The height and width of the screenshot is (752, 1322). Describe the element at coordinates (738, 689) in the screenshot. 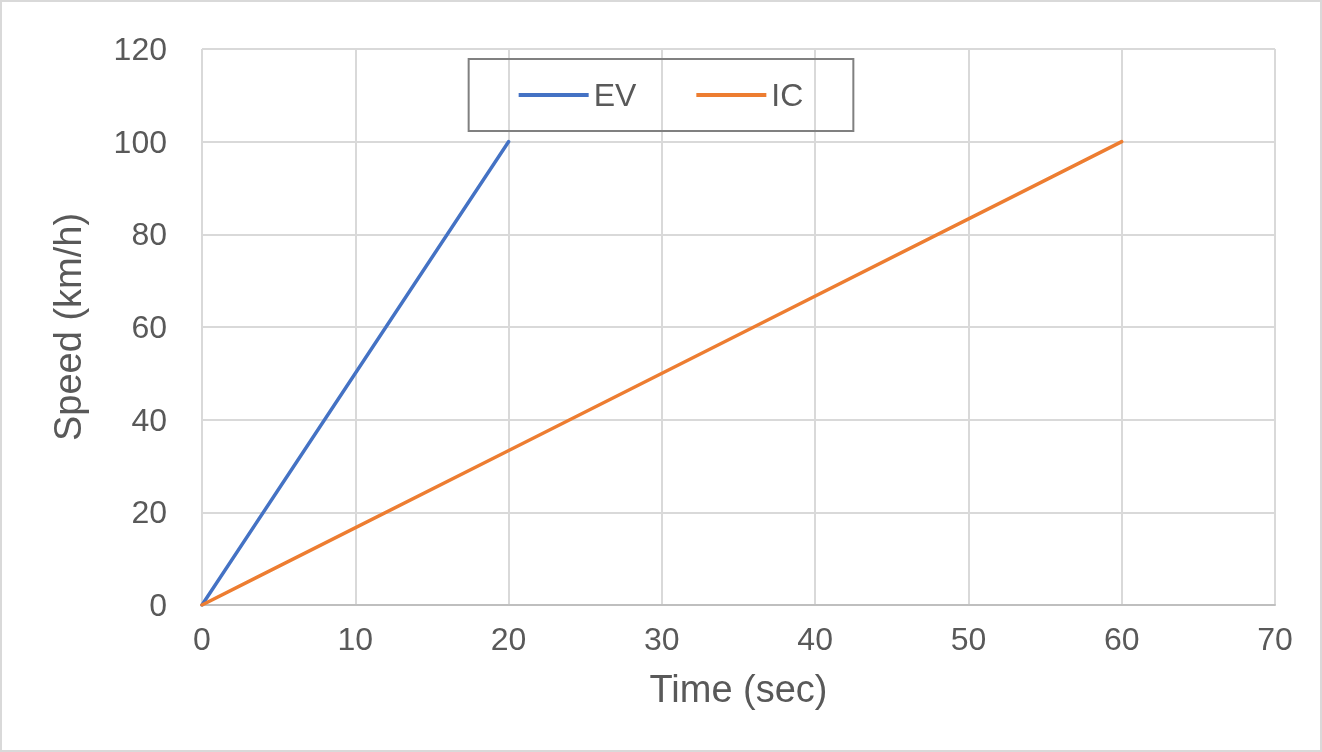

I see `x-axis-title: Time (sec)` at that location.